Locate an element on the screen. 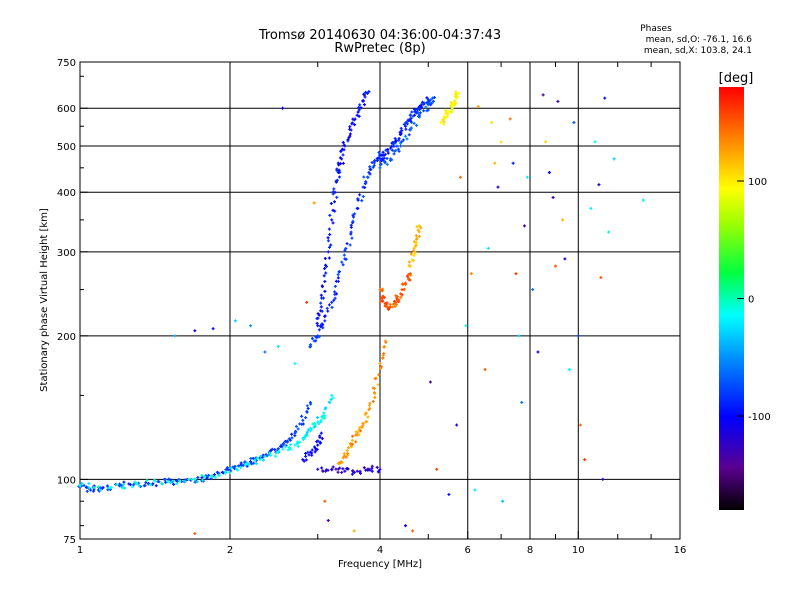 This screenshot has width=800, height=600. x-tick-label: 16 is located at coordinates (680, 550).